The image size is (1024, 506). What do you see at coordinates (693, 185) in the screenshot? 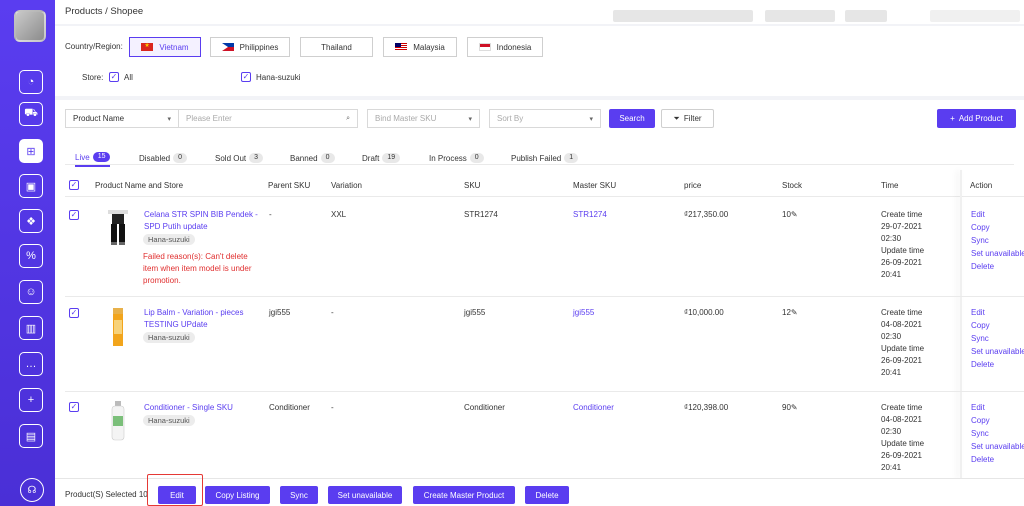
I see `column-header-price: price` at bounding box center [693, 185].